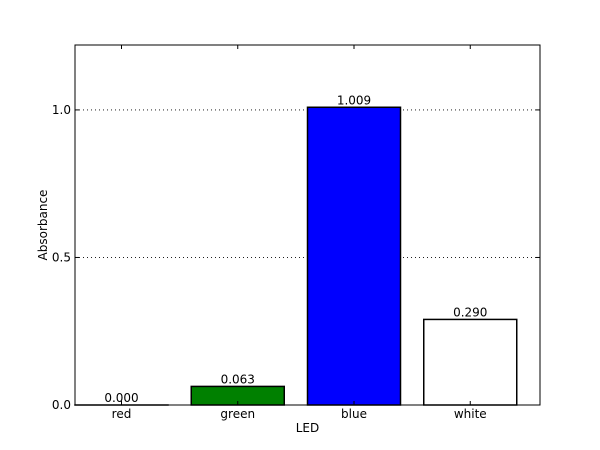  What do you see at coordinates (61, 405) in the screenshot?
I see `y-tick-label: 0.0` at bounding box center [61, 405].